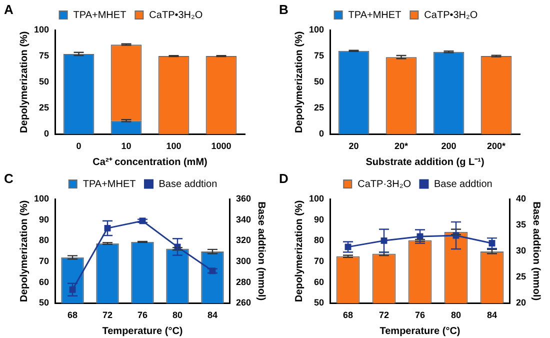 This screenshot has width=550, height=338. I want to click on x-axis-title: Ca²⁺ concentration (mM), so click(150, 162).